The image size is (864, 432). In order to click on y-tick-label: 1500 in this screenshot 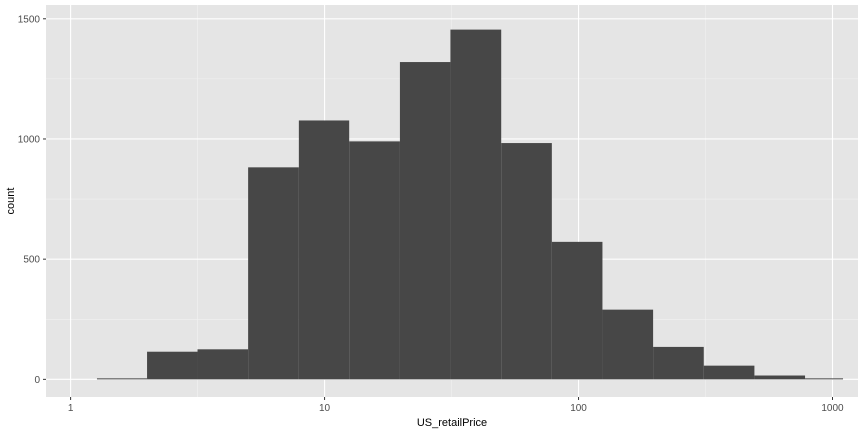, I will do `click(29, 19)`.